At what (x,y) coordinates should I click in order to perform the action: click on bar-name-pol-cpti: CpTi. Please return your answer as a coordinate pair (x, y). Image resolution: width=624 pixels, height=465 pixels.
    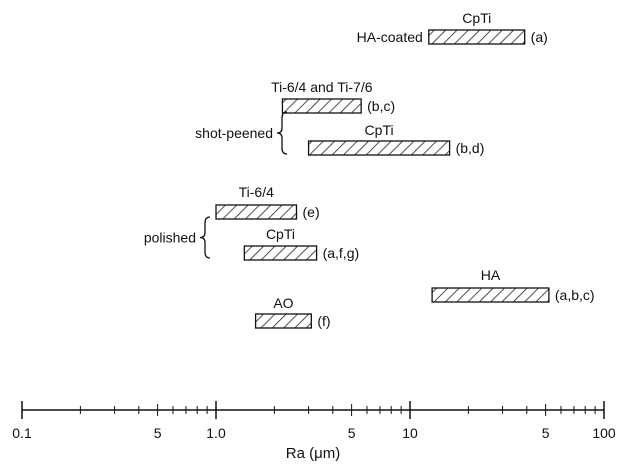
    Looking at the image, I should click on (280, 234).